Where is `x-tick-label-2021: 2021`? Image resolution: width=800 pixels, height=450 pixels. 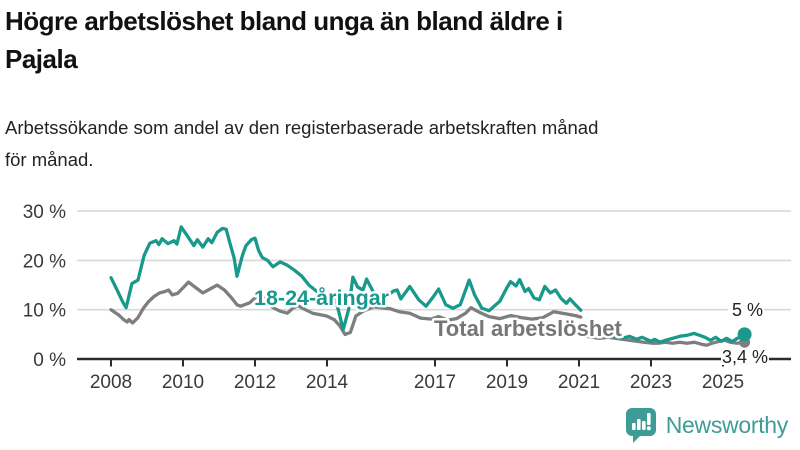
x-tick-label-2021: 2021 is located at coordinates (579, 382).